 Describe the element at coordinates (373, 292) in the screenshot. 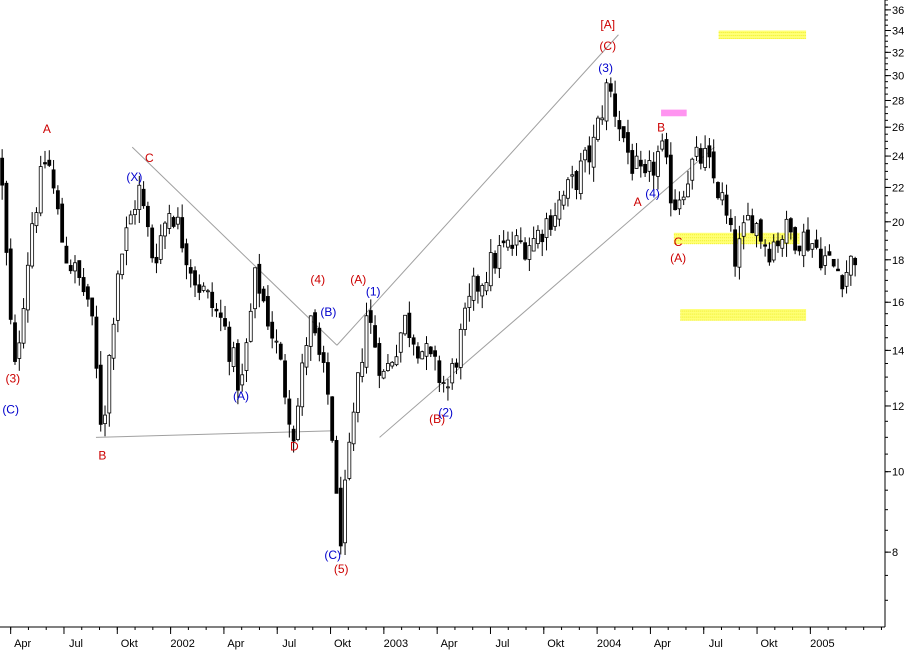

I see `wave-label-13: (1)` at that location.